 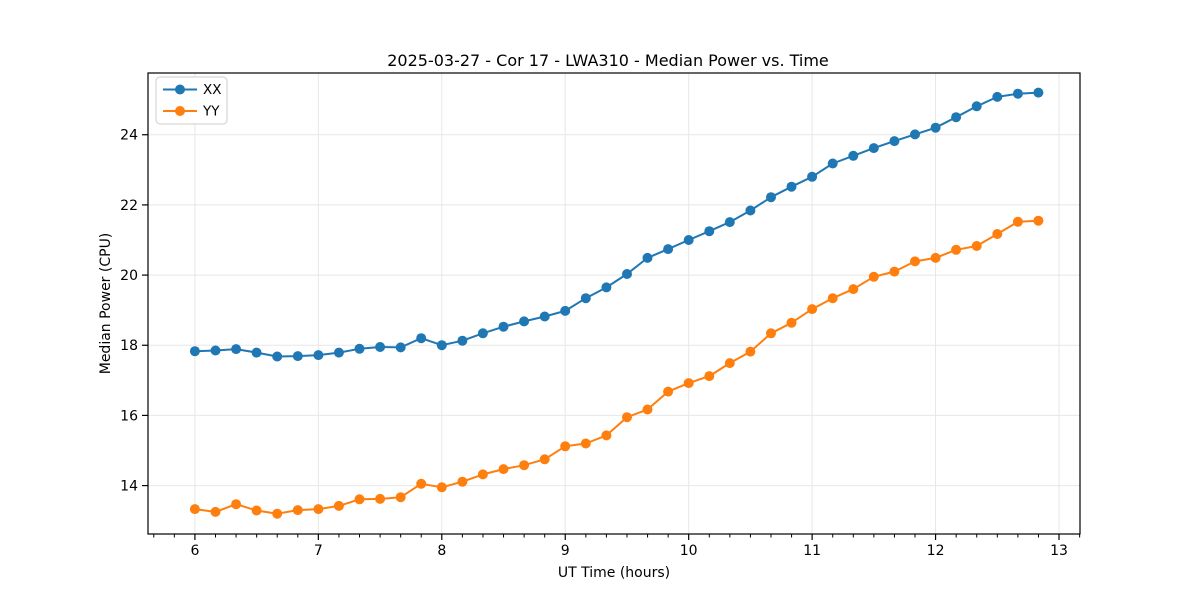 What do you see at coordinates (689, 551) in the screenshot?
I see `x-tick-label: 10` at bounding box center [689, 551].